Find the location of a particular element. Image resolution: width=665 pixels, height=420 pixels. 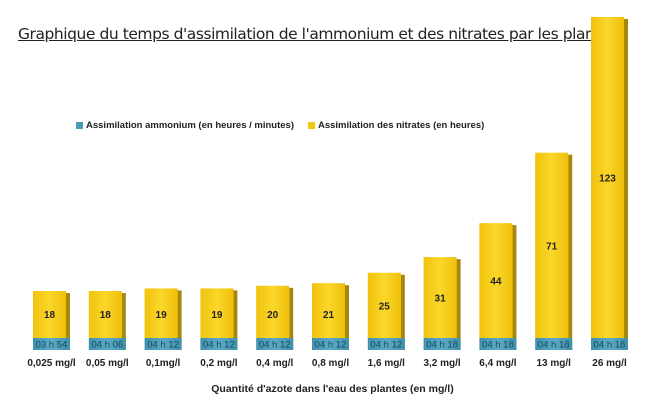

bar-group: 25 04 h 12 is located at coordinates (386, 311).